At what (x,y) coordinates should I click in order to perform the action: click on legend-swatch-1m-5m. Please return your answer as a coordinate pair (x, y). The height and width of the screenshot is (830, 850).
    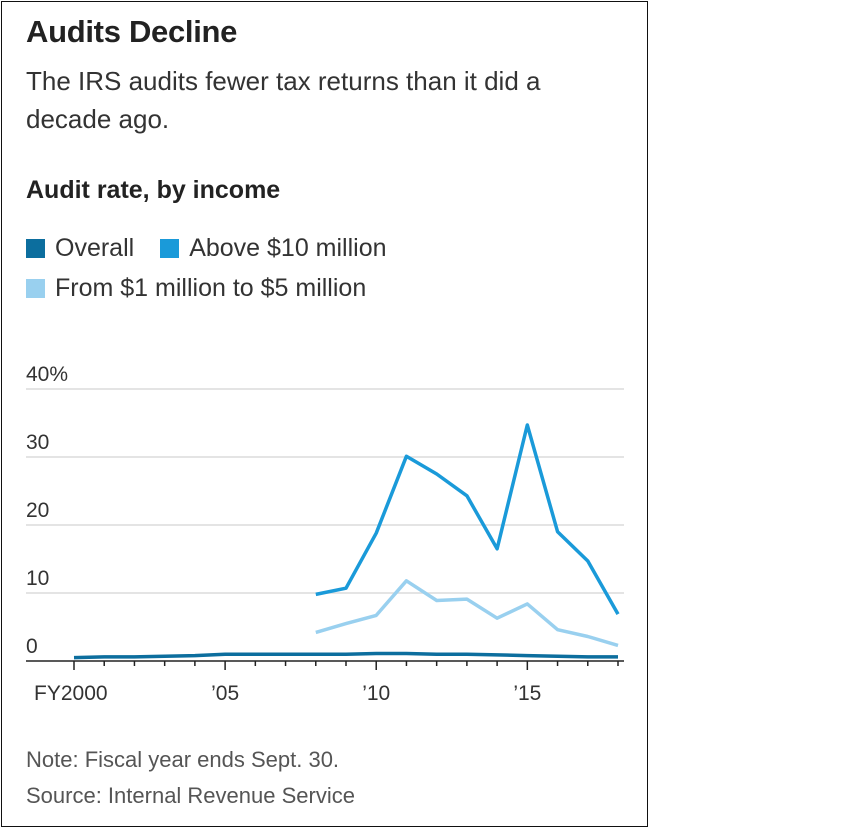
    Looking at the image, I should click on (35, 288).